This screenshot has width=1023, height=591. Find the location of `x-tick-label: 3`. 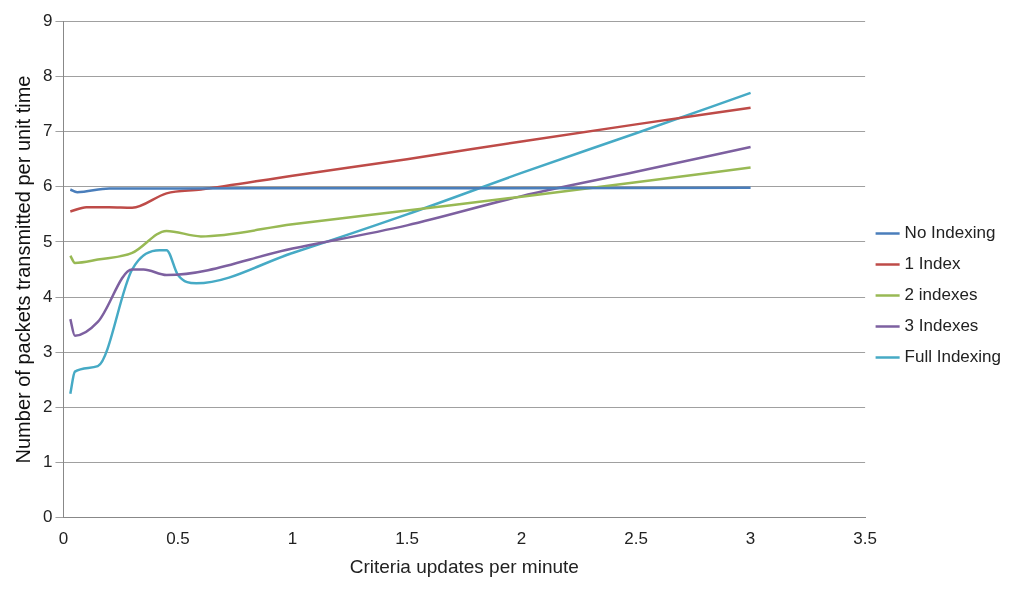

x-tick-label: 3 is located at coordinates (750, 538).